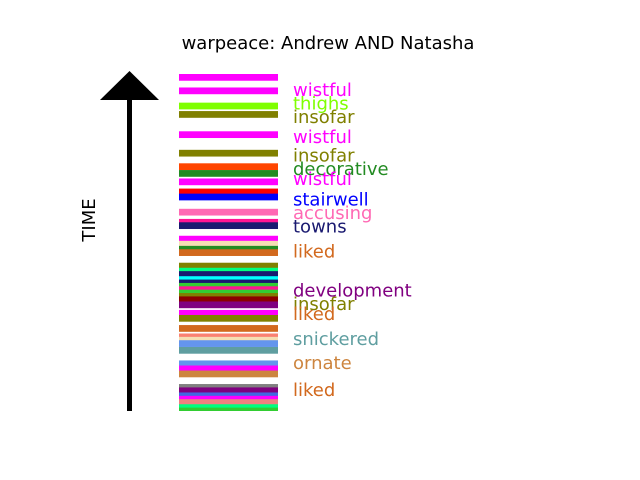 This screenshot has width=640, height=480. I want to click on word-label-16: liked, so click(314, 390).